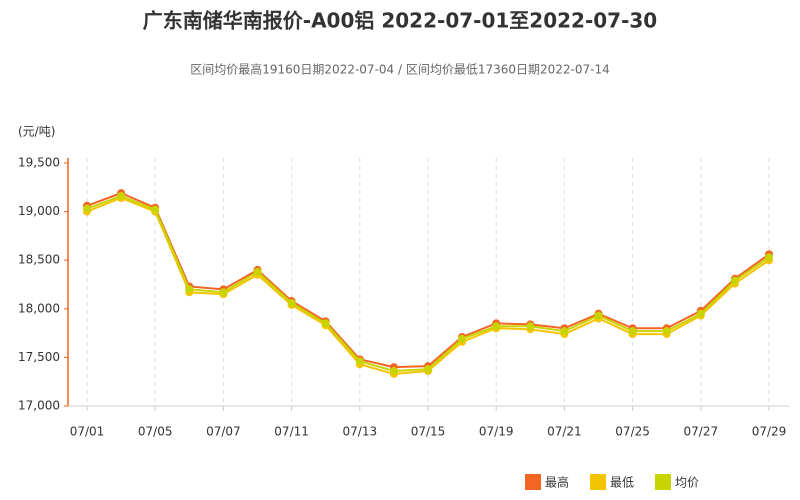 This screenshot has height=500, width=800. What do you see at coordinates (701, 432) in the screenshot?
I see `x-tick-label: 07/27` at bounding box center [701, 432].